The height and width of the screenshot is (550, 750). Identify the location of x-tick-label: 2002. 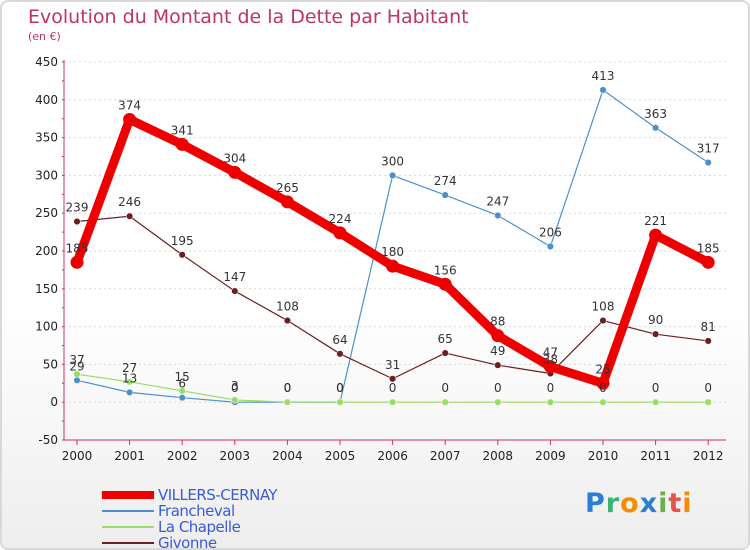
(182, 456).